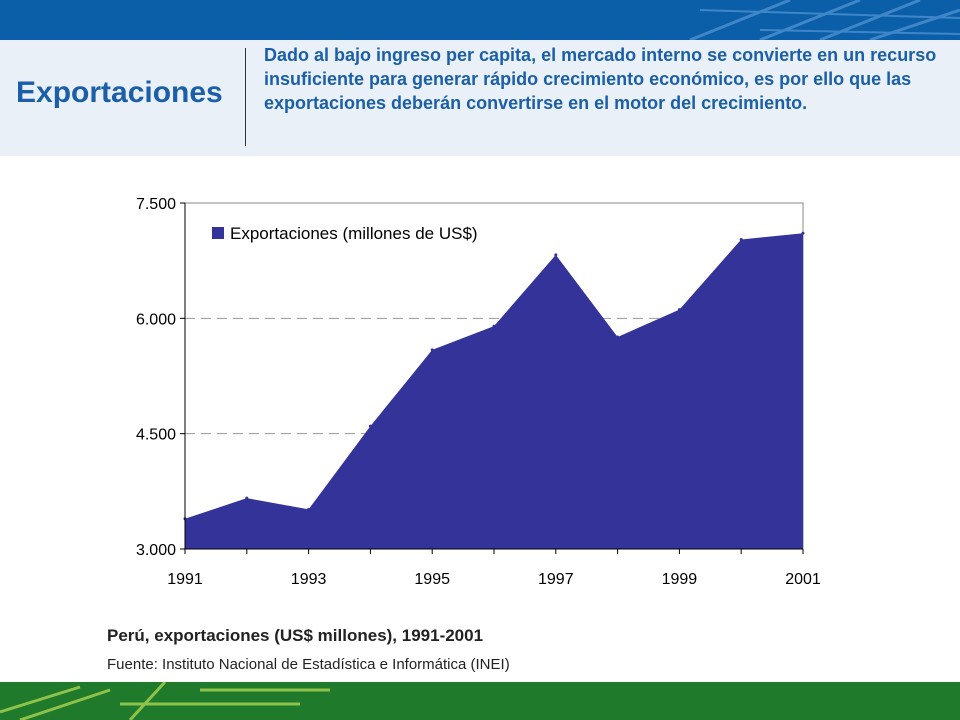 The image size is (960, 720). Describe the element at coordinates (824, 20) in the screenshot. I see `top-band-pattern` at that location.